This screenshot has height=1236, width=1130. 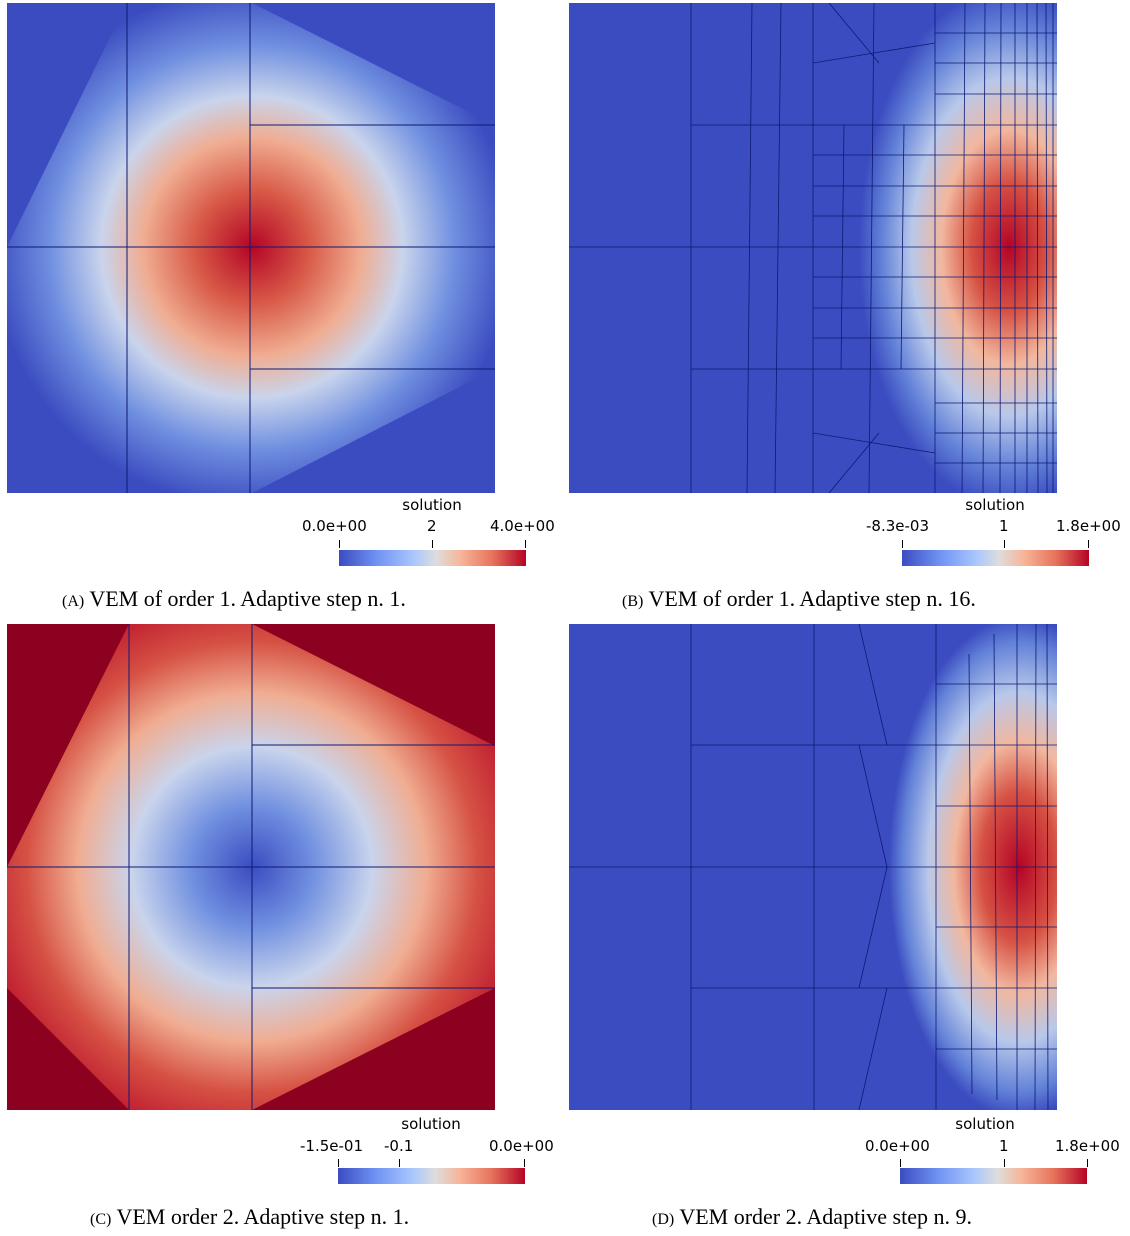 I want to click on colorbar-mid-label: -0.1, so click(x=399, y=1146).